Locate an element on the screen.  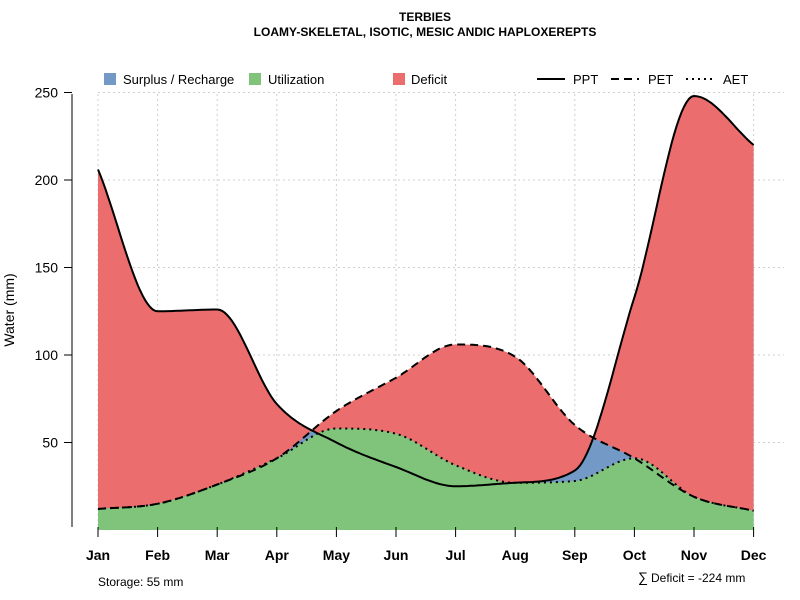
x-tick-label-apr: Apr is located at coordinates (277, 555).